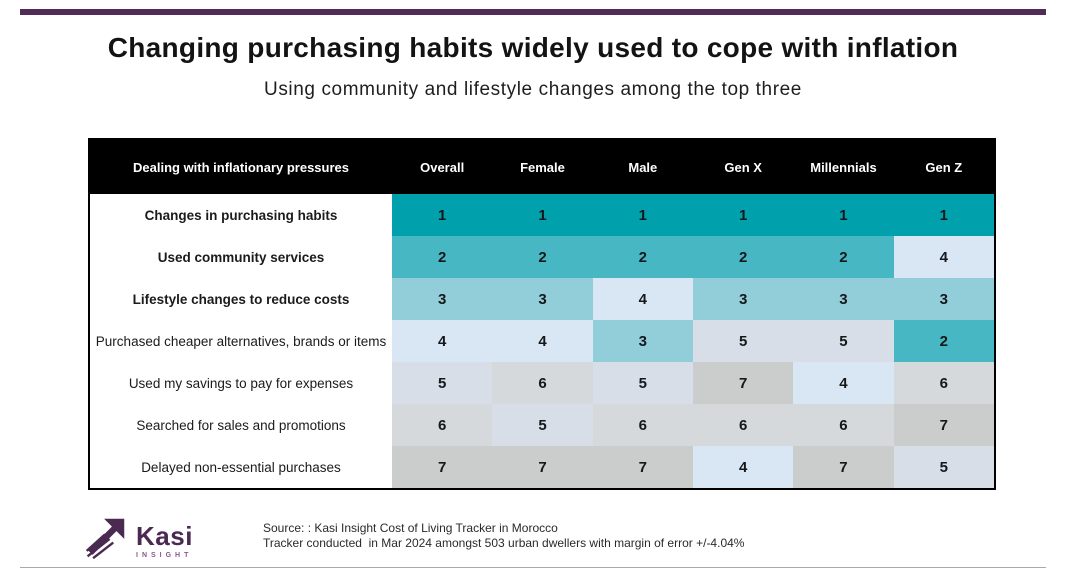  I want to click on table-row: Used community services 2 2 2 2 2 4, so click(542, 257).